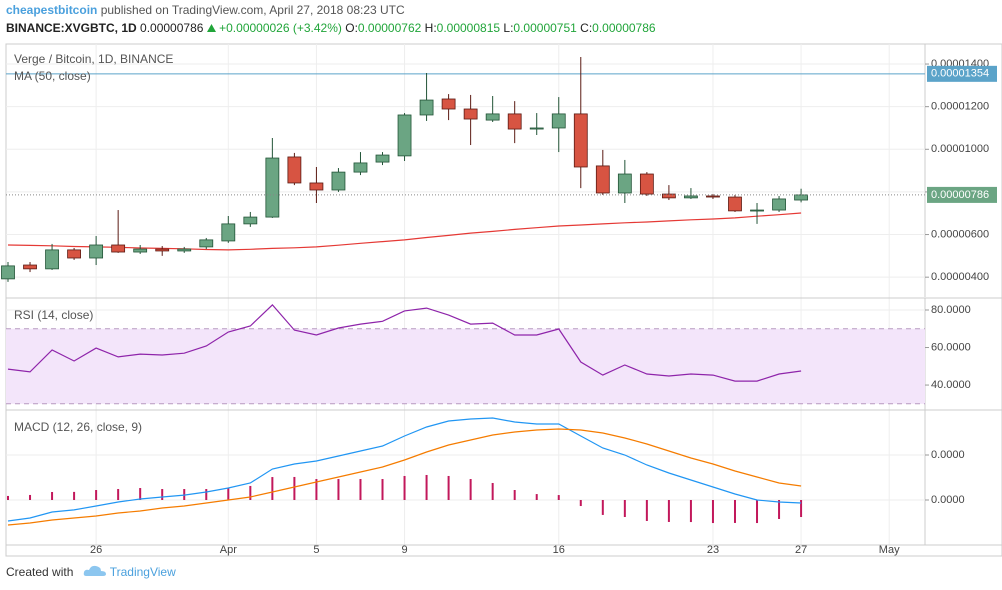 This screenshot has height=590, width=1002. Describe the element at coordinates (53, 315) in the screenshot. I see `legend-title: RSI (14, close)` at that location.